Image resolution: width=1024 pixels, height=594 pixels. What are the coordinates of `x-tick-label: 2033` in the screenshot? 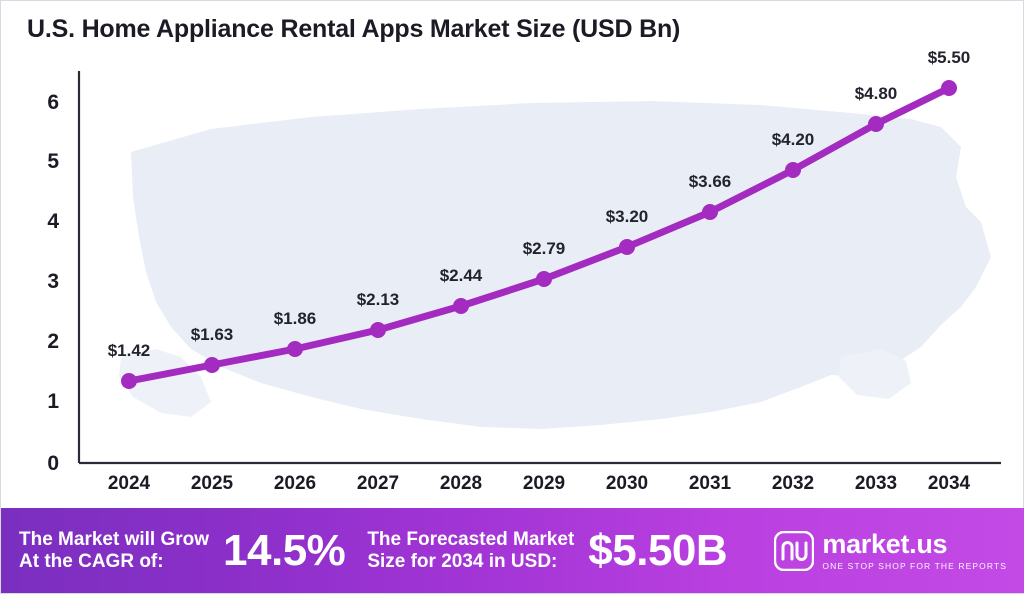 It's located at (876, 483).